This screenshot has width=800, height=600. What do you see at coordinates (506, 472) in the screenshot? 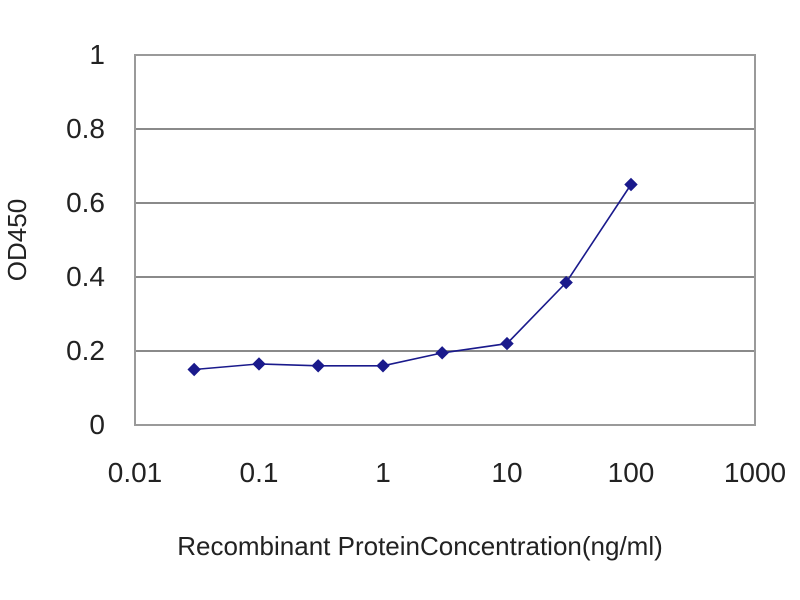
I see `x-tick-label: 10` at bounding box center [506, 472].